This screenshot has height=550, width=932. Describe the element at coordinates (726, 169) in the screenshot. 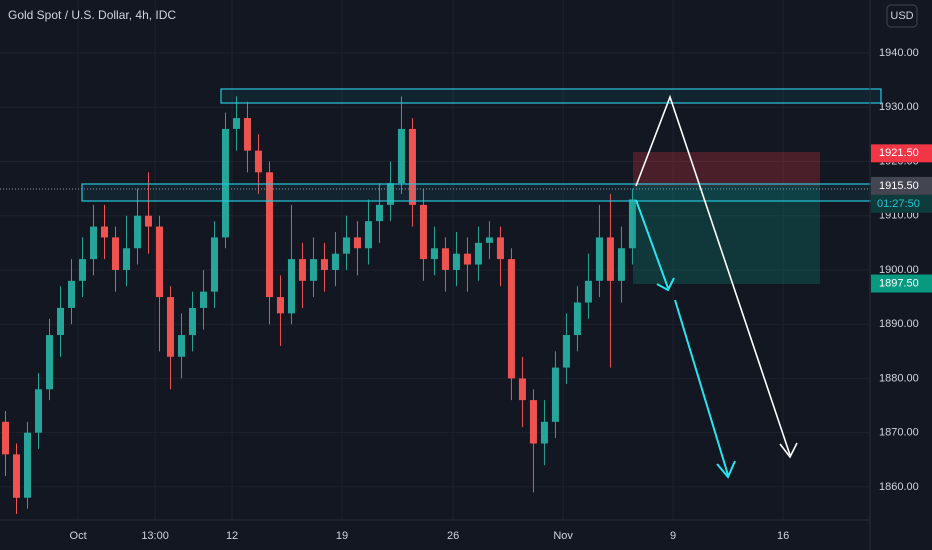

I see `stop-zone` at that location.